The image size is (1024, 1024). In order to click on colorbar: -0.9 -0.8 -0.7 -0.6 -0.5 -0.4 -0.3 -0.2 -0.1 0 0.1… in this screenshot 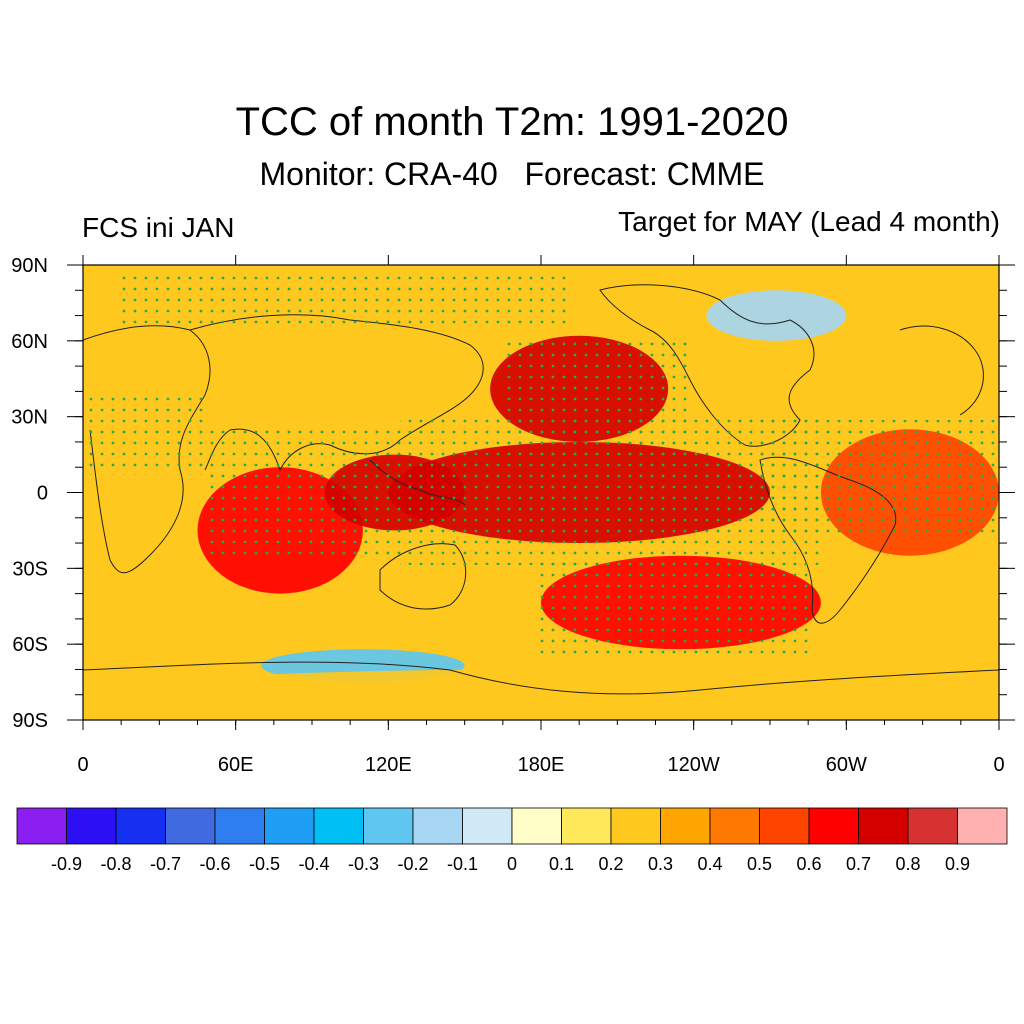, I will do `click(512, 840)`.